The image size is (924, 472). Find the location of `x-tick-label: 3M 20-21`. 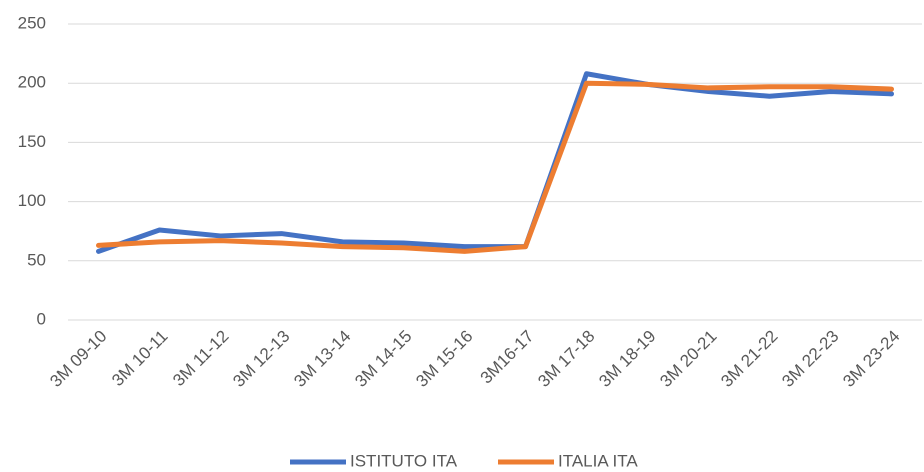

x-tick-label: 3M 20-21 is located at coordinates (688, 359).